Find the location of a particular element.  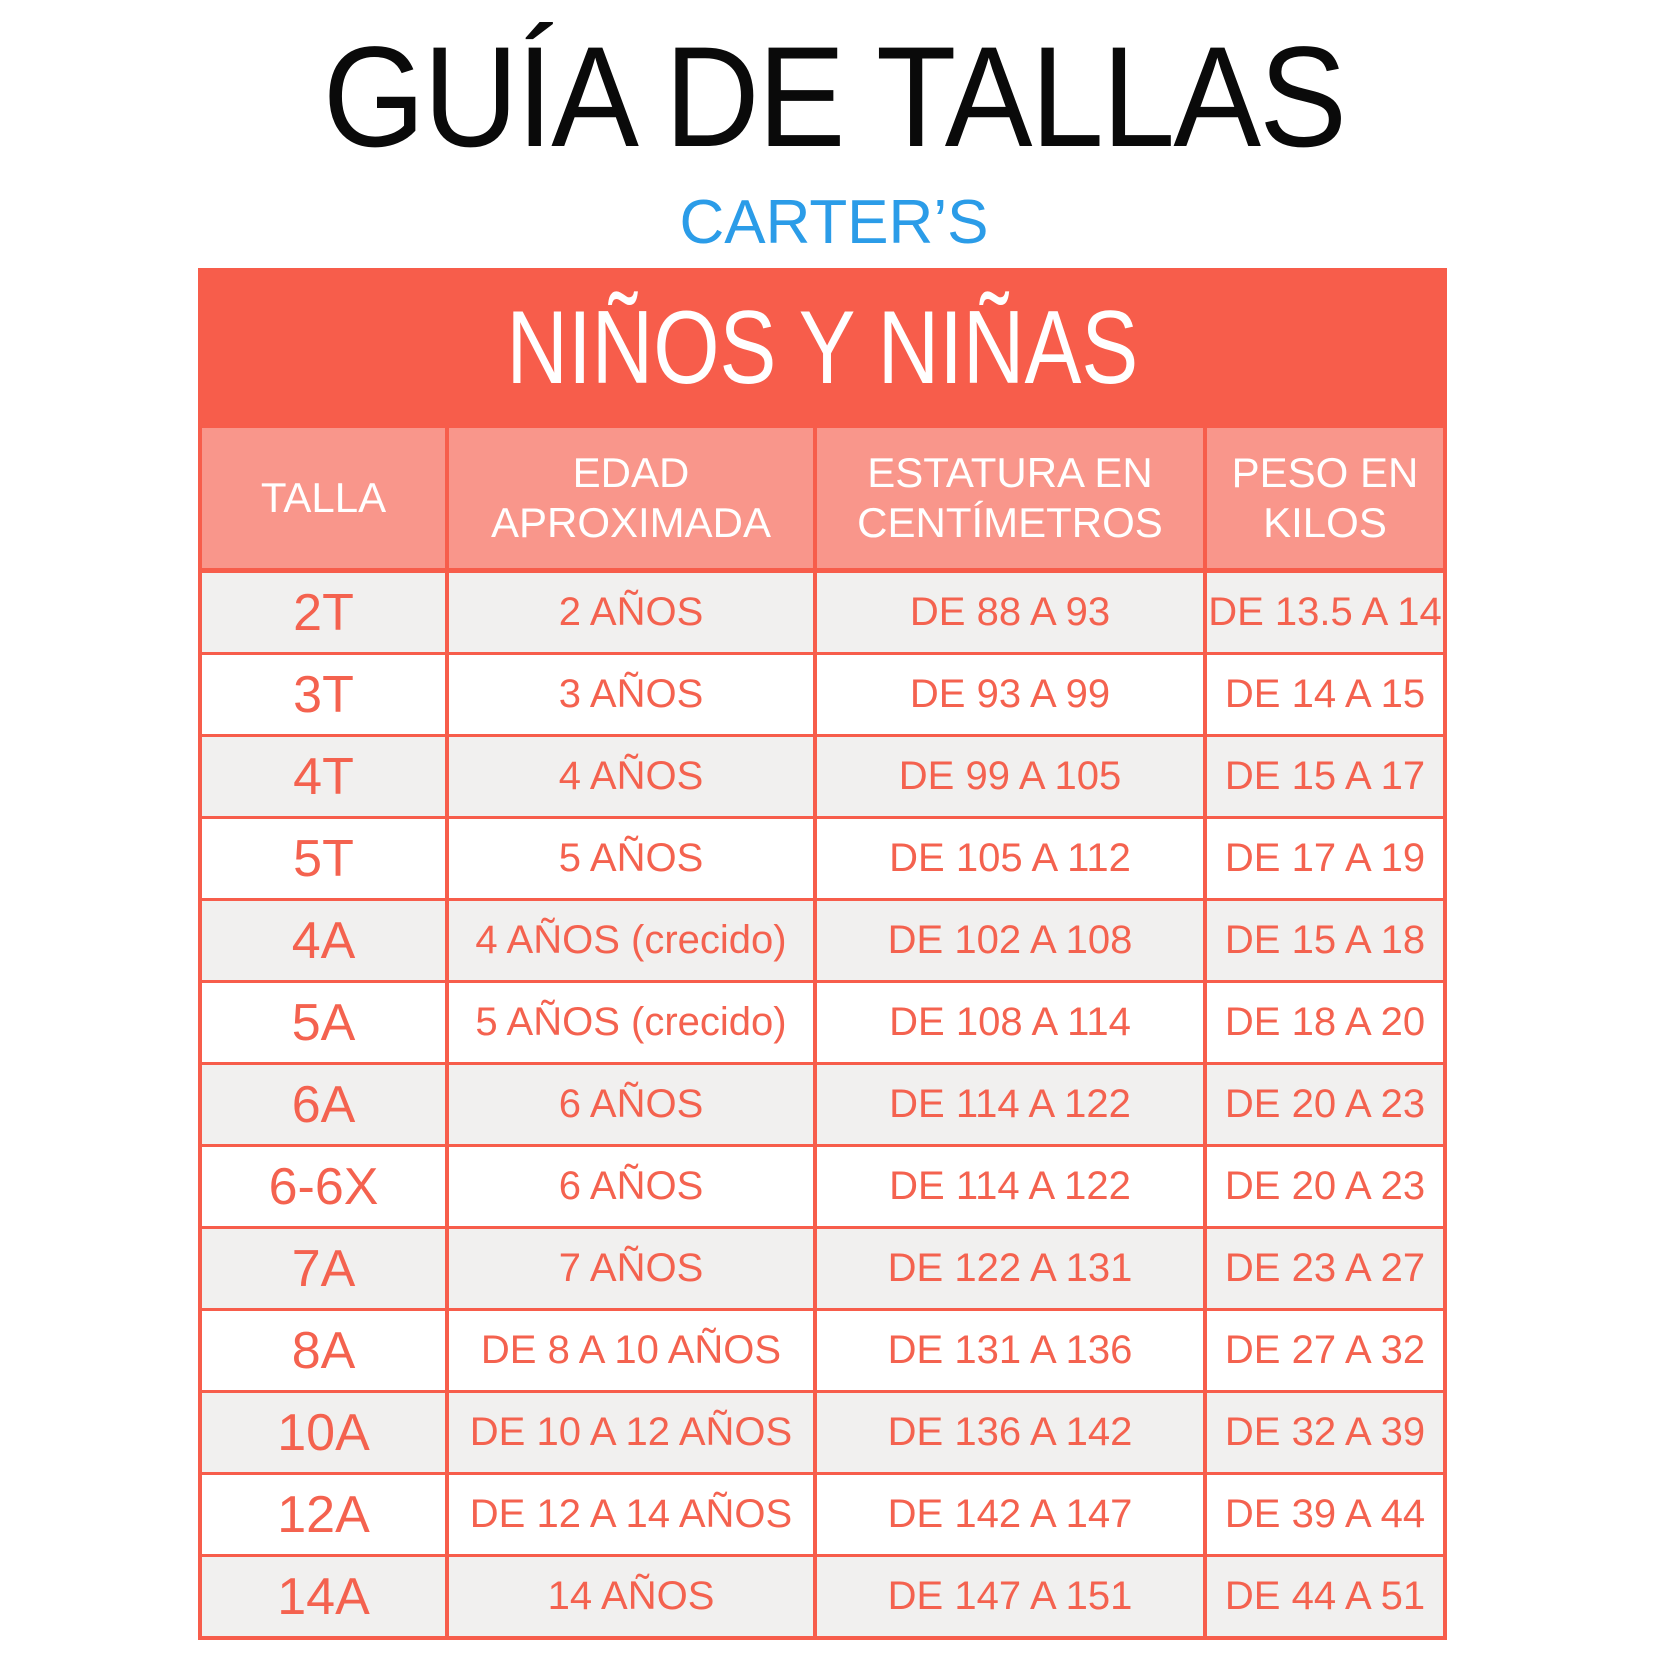

value-cell: 14 AÑOS is located at coordinates (631, 1596).